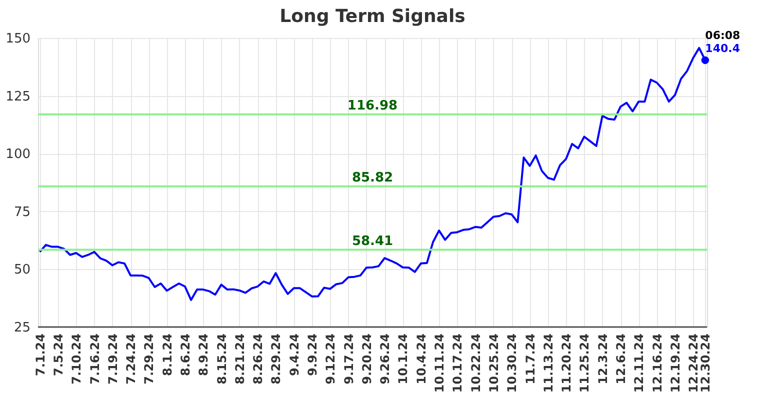 The width and height of the screenshot is (784, 398). I want to click on x-tick-label: 12.6.24, so click(621, 359).